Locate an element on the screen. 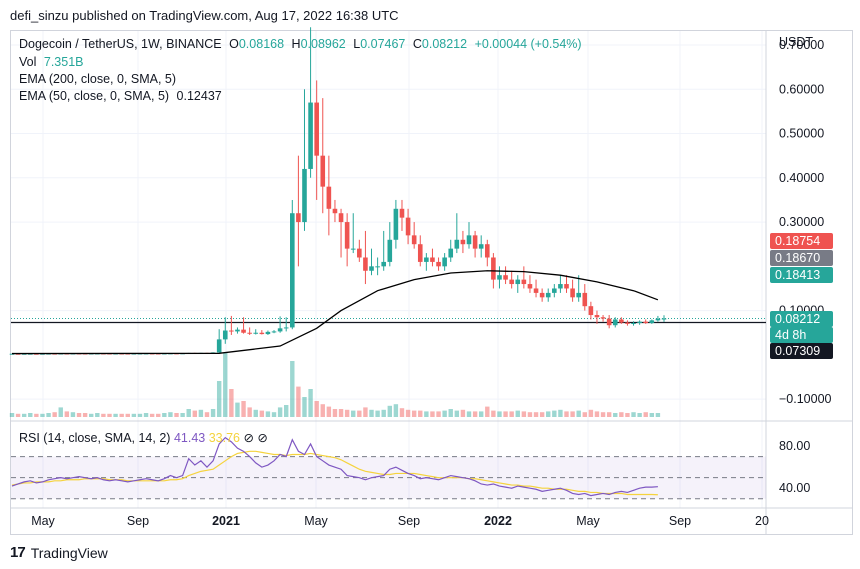  ema50-value: 0.12437 is located at coordinates (199, 96).